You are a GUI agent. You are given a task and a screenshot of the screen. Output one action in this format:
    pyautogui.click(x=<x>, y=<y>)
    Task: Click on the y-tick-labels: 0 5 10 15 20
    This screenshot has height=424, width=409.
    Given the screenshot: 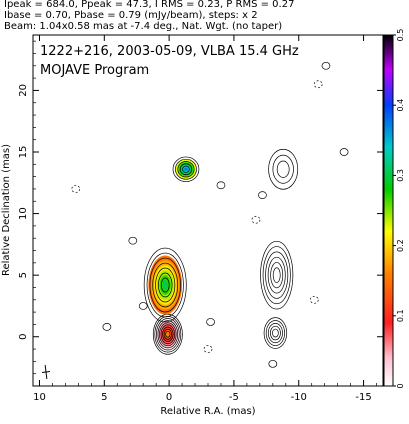 What is the action you would take?
    pyautogui.click(x=23, y=212)
    